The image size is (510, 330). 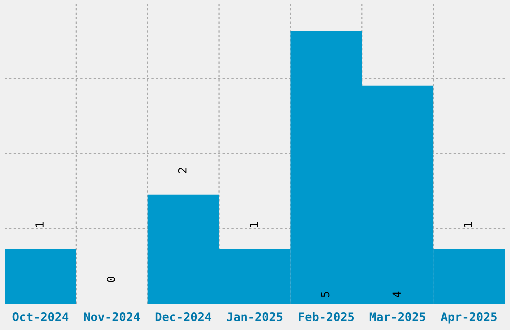 What do you see at coordinates (111, 279) in the screenshot?
I see `data-label: 0` at bounding box center [111, 279].